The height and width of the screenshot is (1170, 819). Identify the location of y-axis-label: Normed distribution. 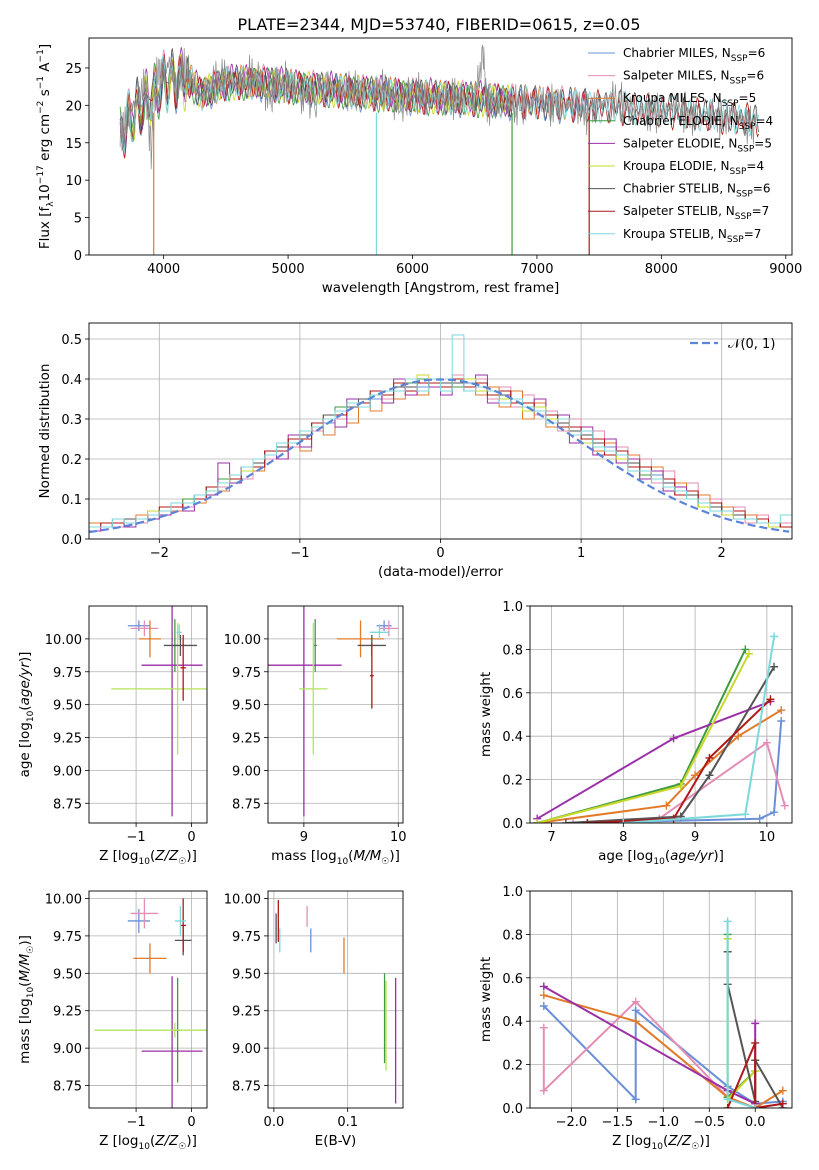
(45, 431).